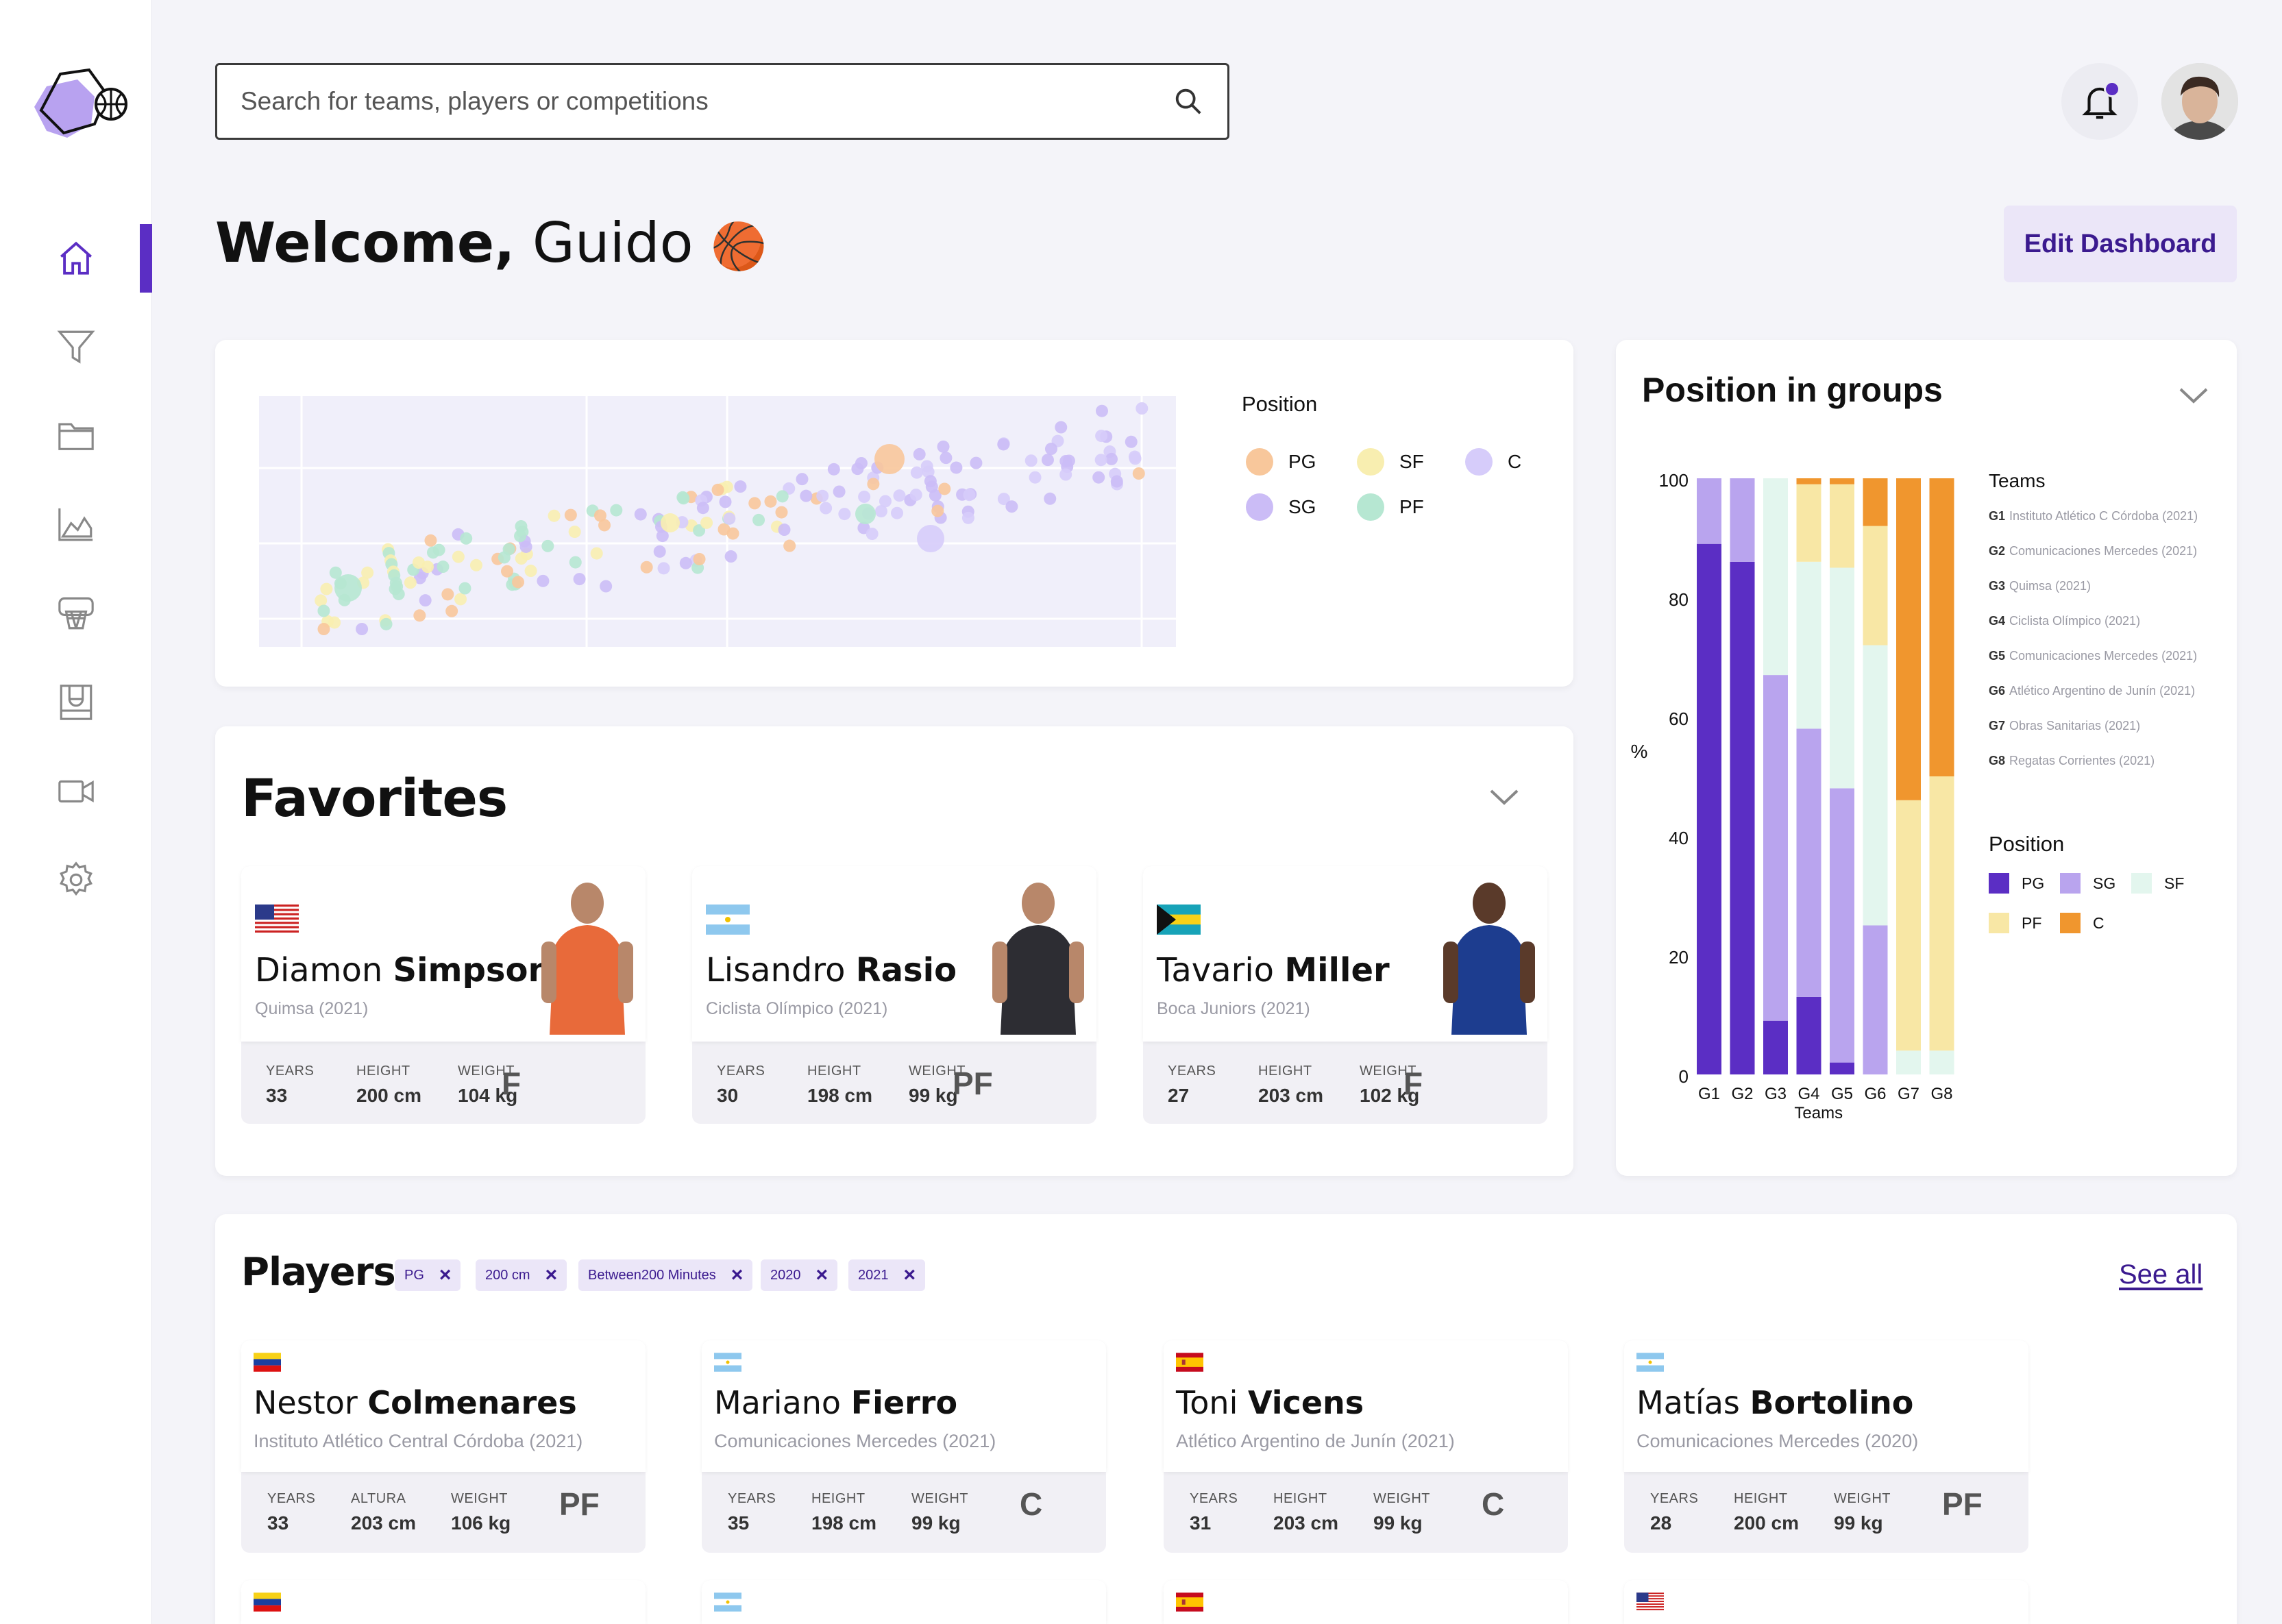 The height and width of the screenshot is (1624, 2282). I want to click on player-stat: HEIGHT 198 cm, so click(844, 1512).